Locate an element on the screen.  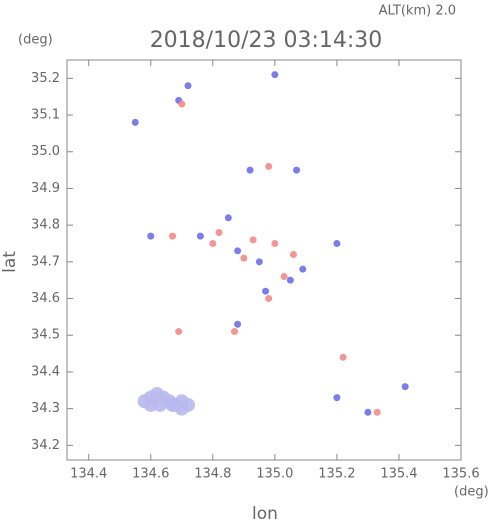
y-tick-label: 34.7 is located at coordinates (45, 261).